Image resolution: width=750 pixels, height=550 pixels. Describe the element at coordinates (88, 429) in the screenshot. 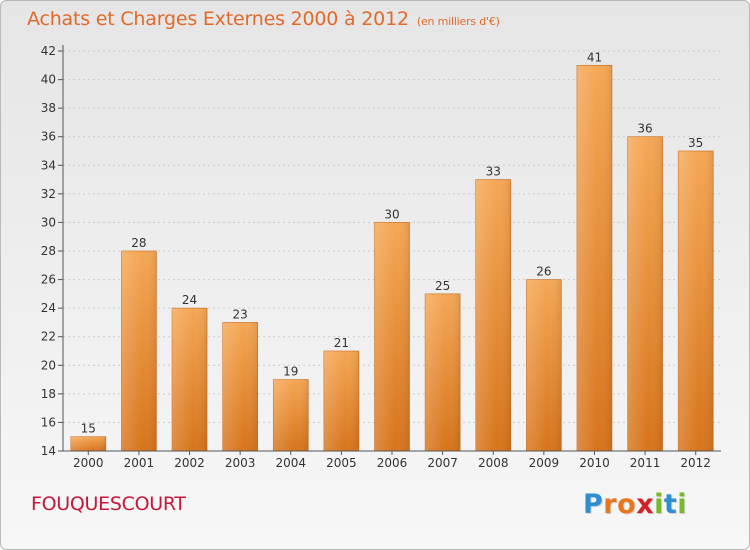

I see `data-label: 15` at that location.